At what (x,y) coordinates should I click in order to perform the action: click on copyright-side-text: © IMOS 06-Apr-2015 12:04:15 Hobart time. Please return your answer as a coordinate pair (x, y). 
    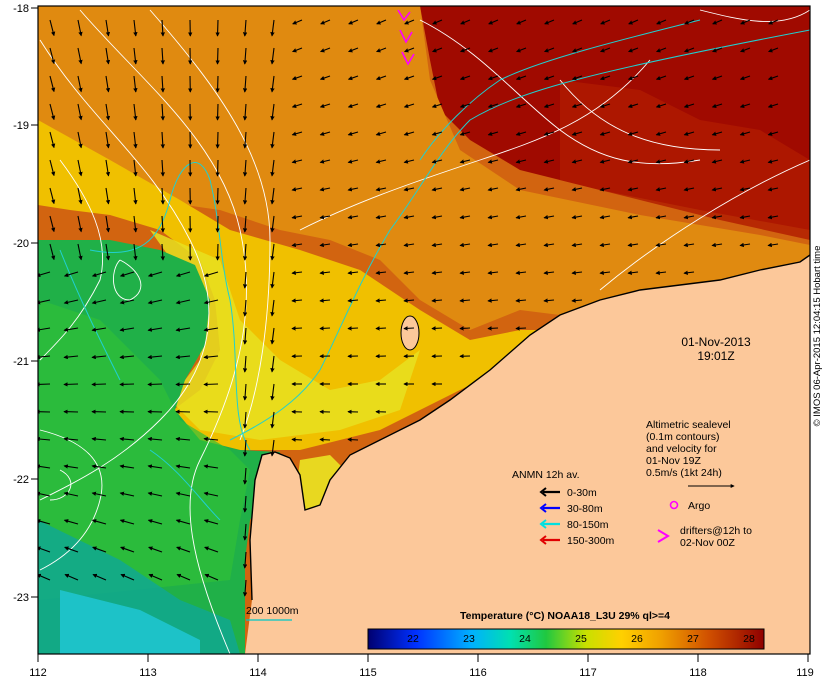
    Looking at the image, I should click on (817, 338).